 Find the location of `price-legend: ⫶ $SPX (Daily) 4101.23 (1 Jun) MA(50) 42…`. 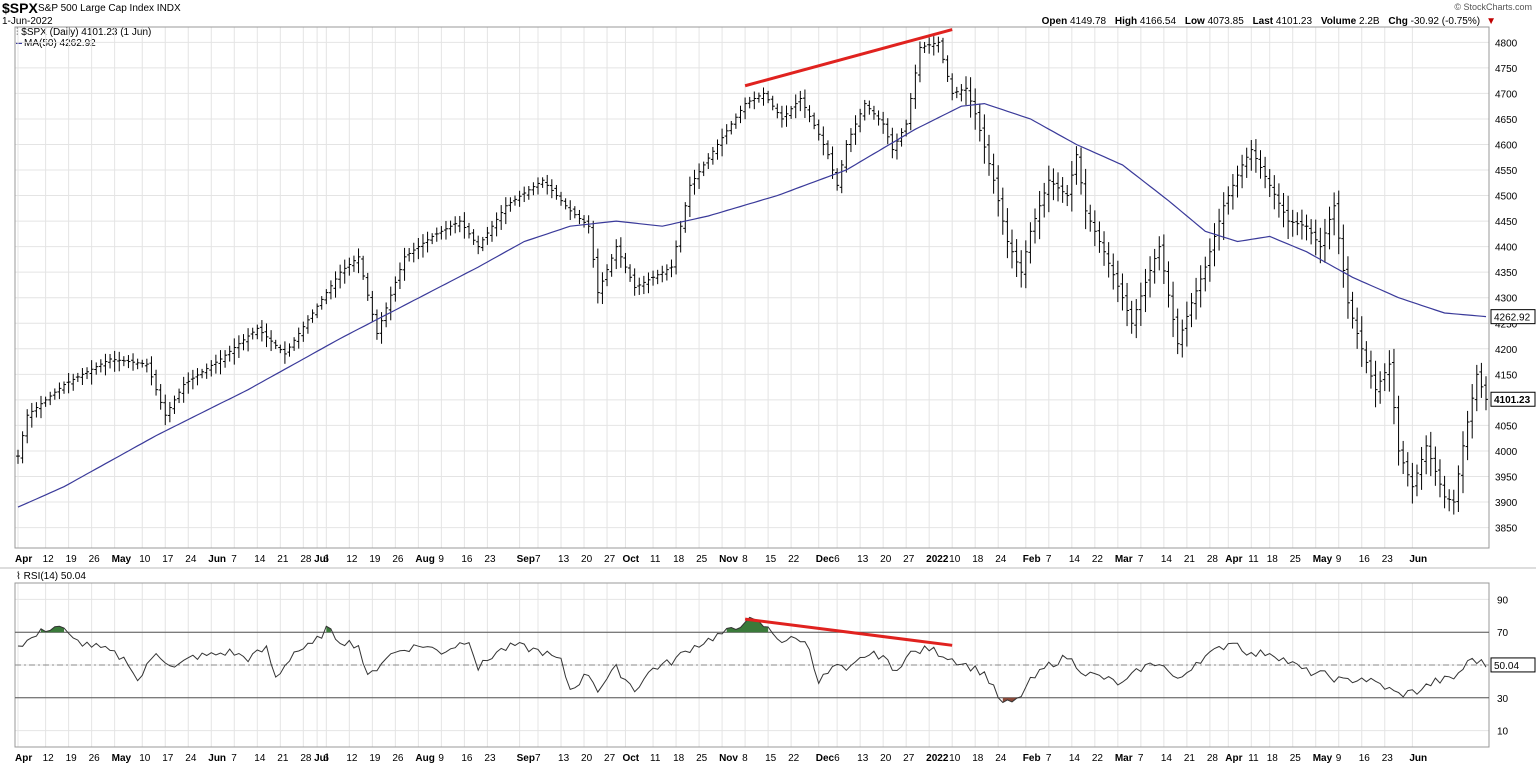

price-legend: ⫶ $SPX (Daily) 4101.23 (1 Jun) MA(50) 42… is located at coordinates (83, 38).